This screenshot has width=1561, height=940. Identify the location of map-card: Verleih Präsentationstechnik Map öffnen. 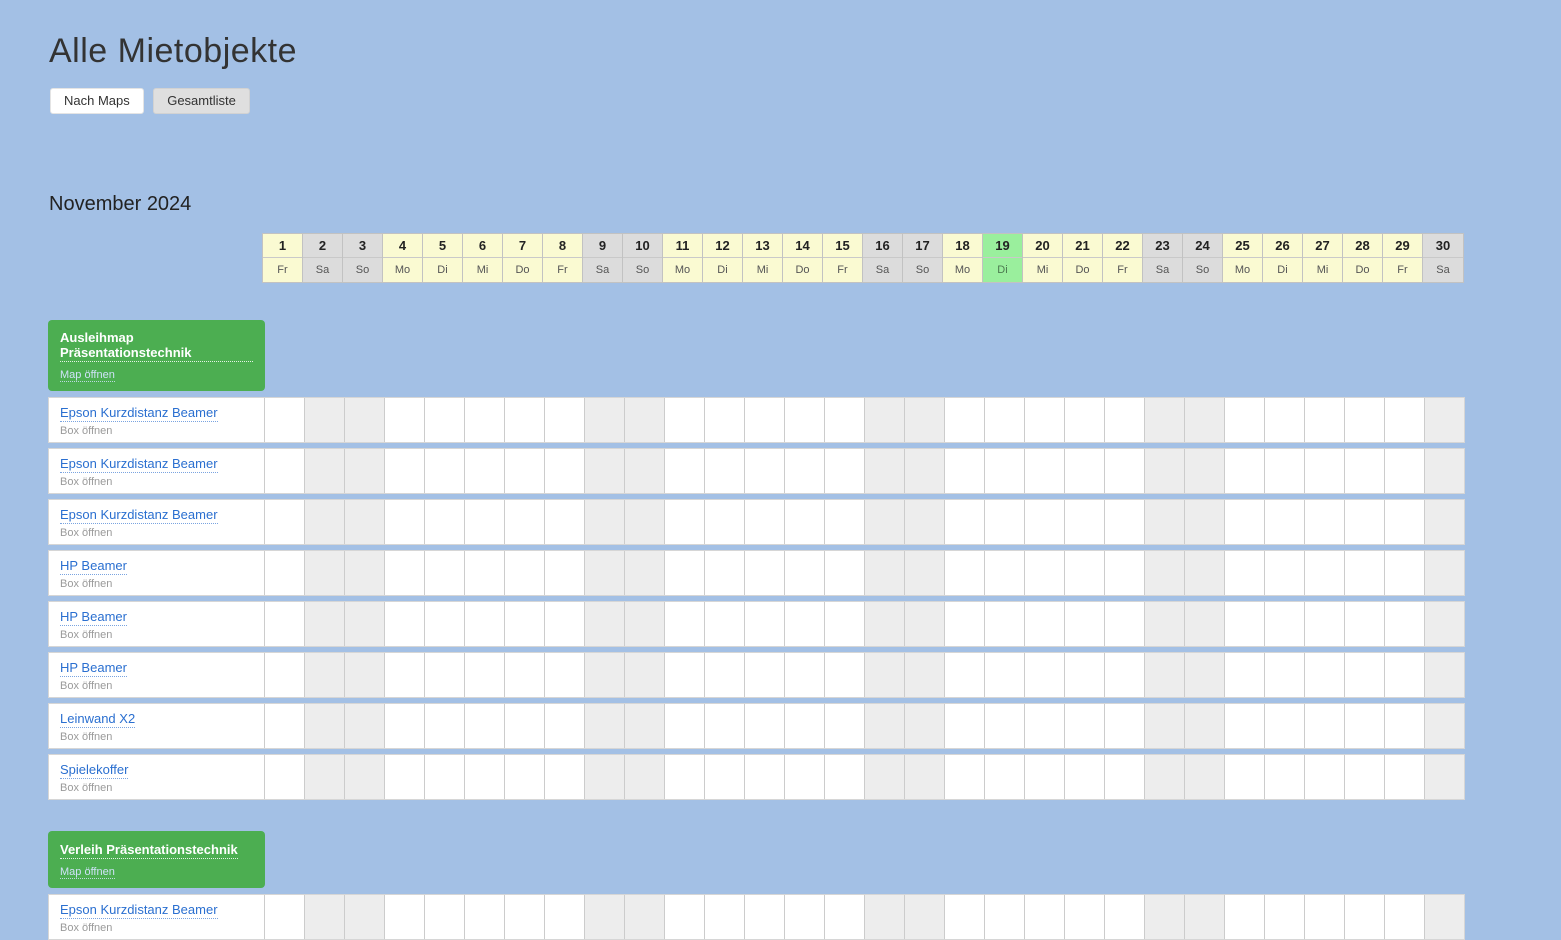
(156, 859).